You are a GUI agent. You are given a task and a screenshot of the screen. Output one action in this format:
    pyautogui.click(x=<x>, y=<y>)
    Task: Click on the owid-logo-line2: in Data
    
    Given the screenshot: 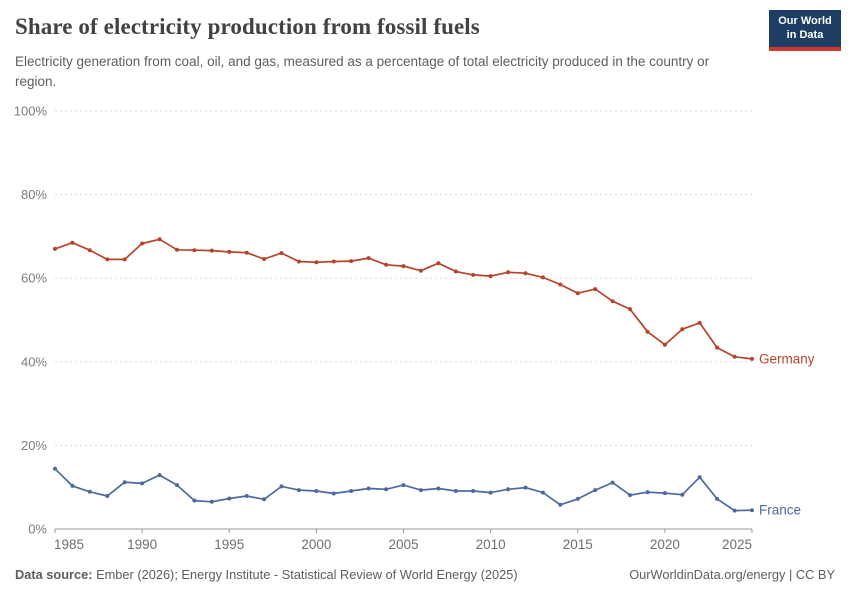 What is the action you would take?
    pyautogui.click(x=805, y=34)
    